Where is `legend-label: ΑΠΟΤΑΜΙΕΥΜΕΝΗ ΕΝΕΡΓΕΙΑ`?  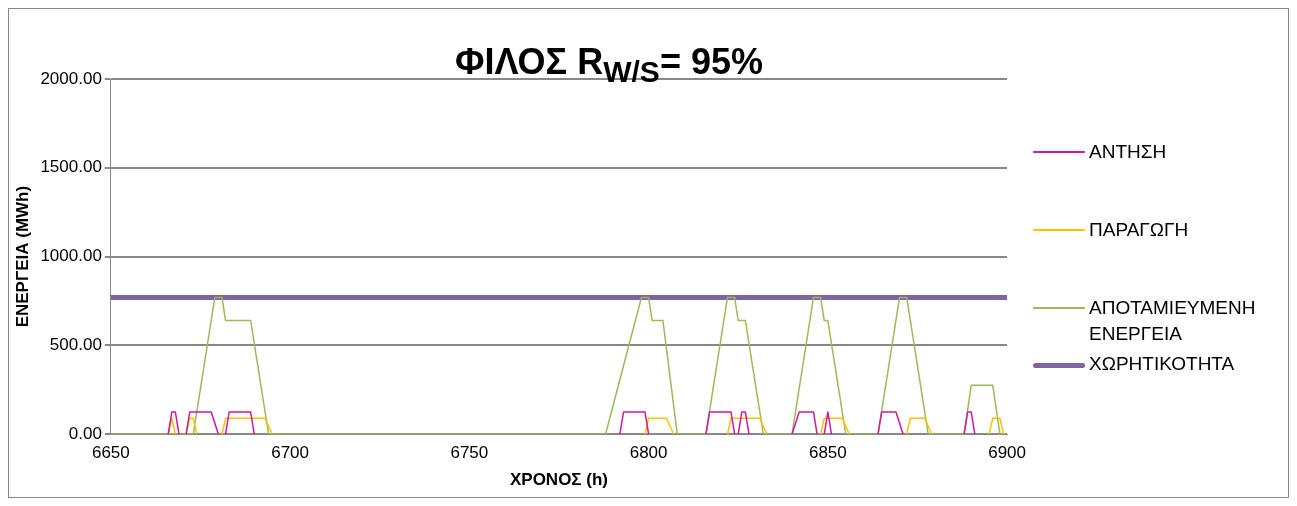
legend-label: ΑΠΟΤΑΜΙΕΥΜΕΝΗ ΕΝΕΡΓΕΙΑ is located at coordinates (1173, 321).